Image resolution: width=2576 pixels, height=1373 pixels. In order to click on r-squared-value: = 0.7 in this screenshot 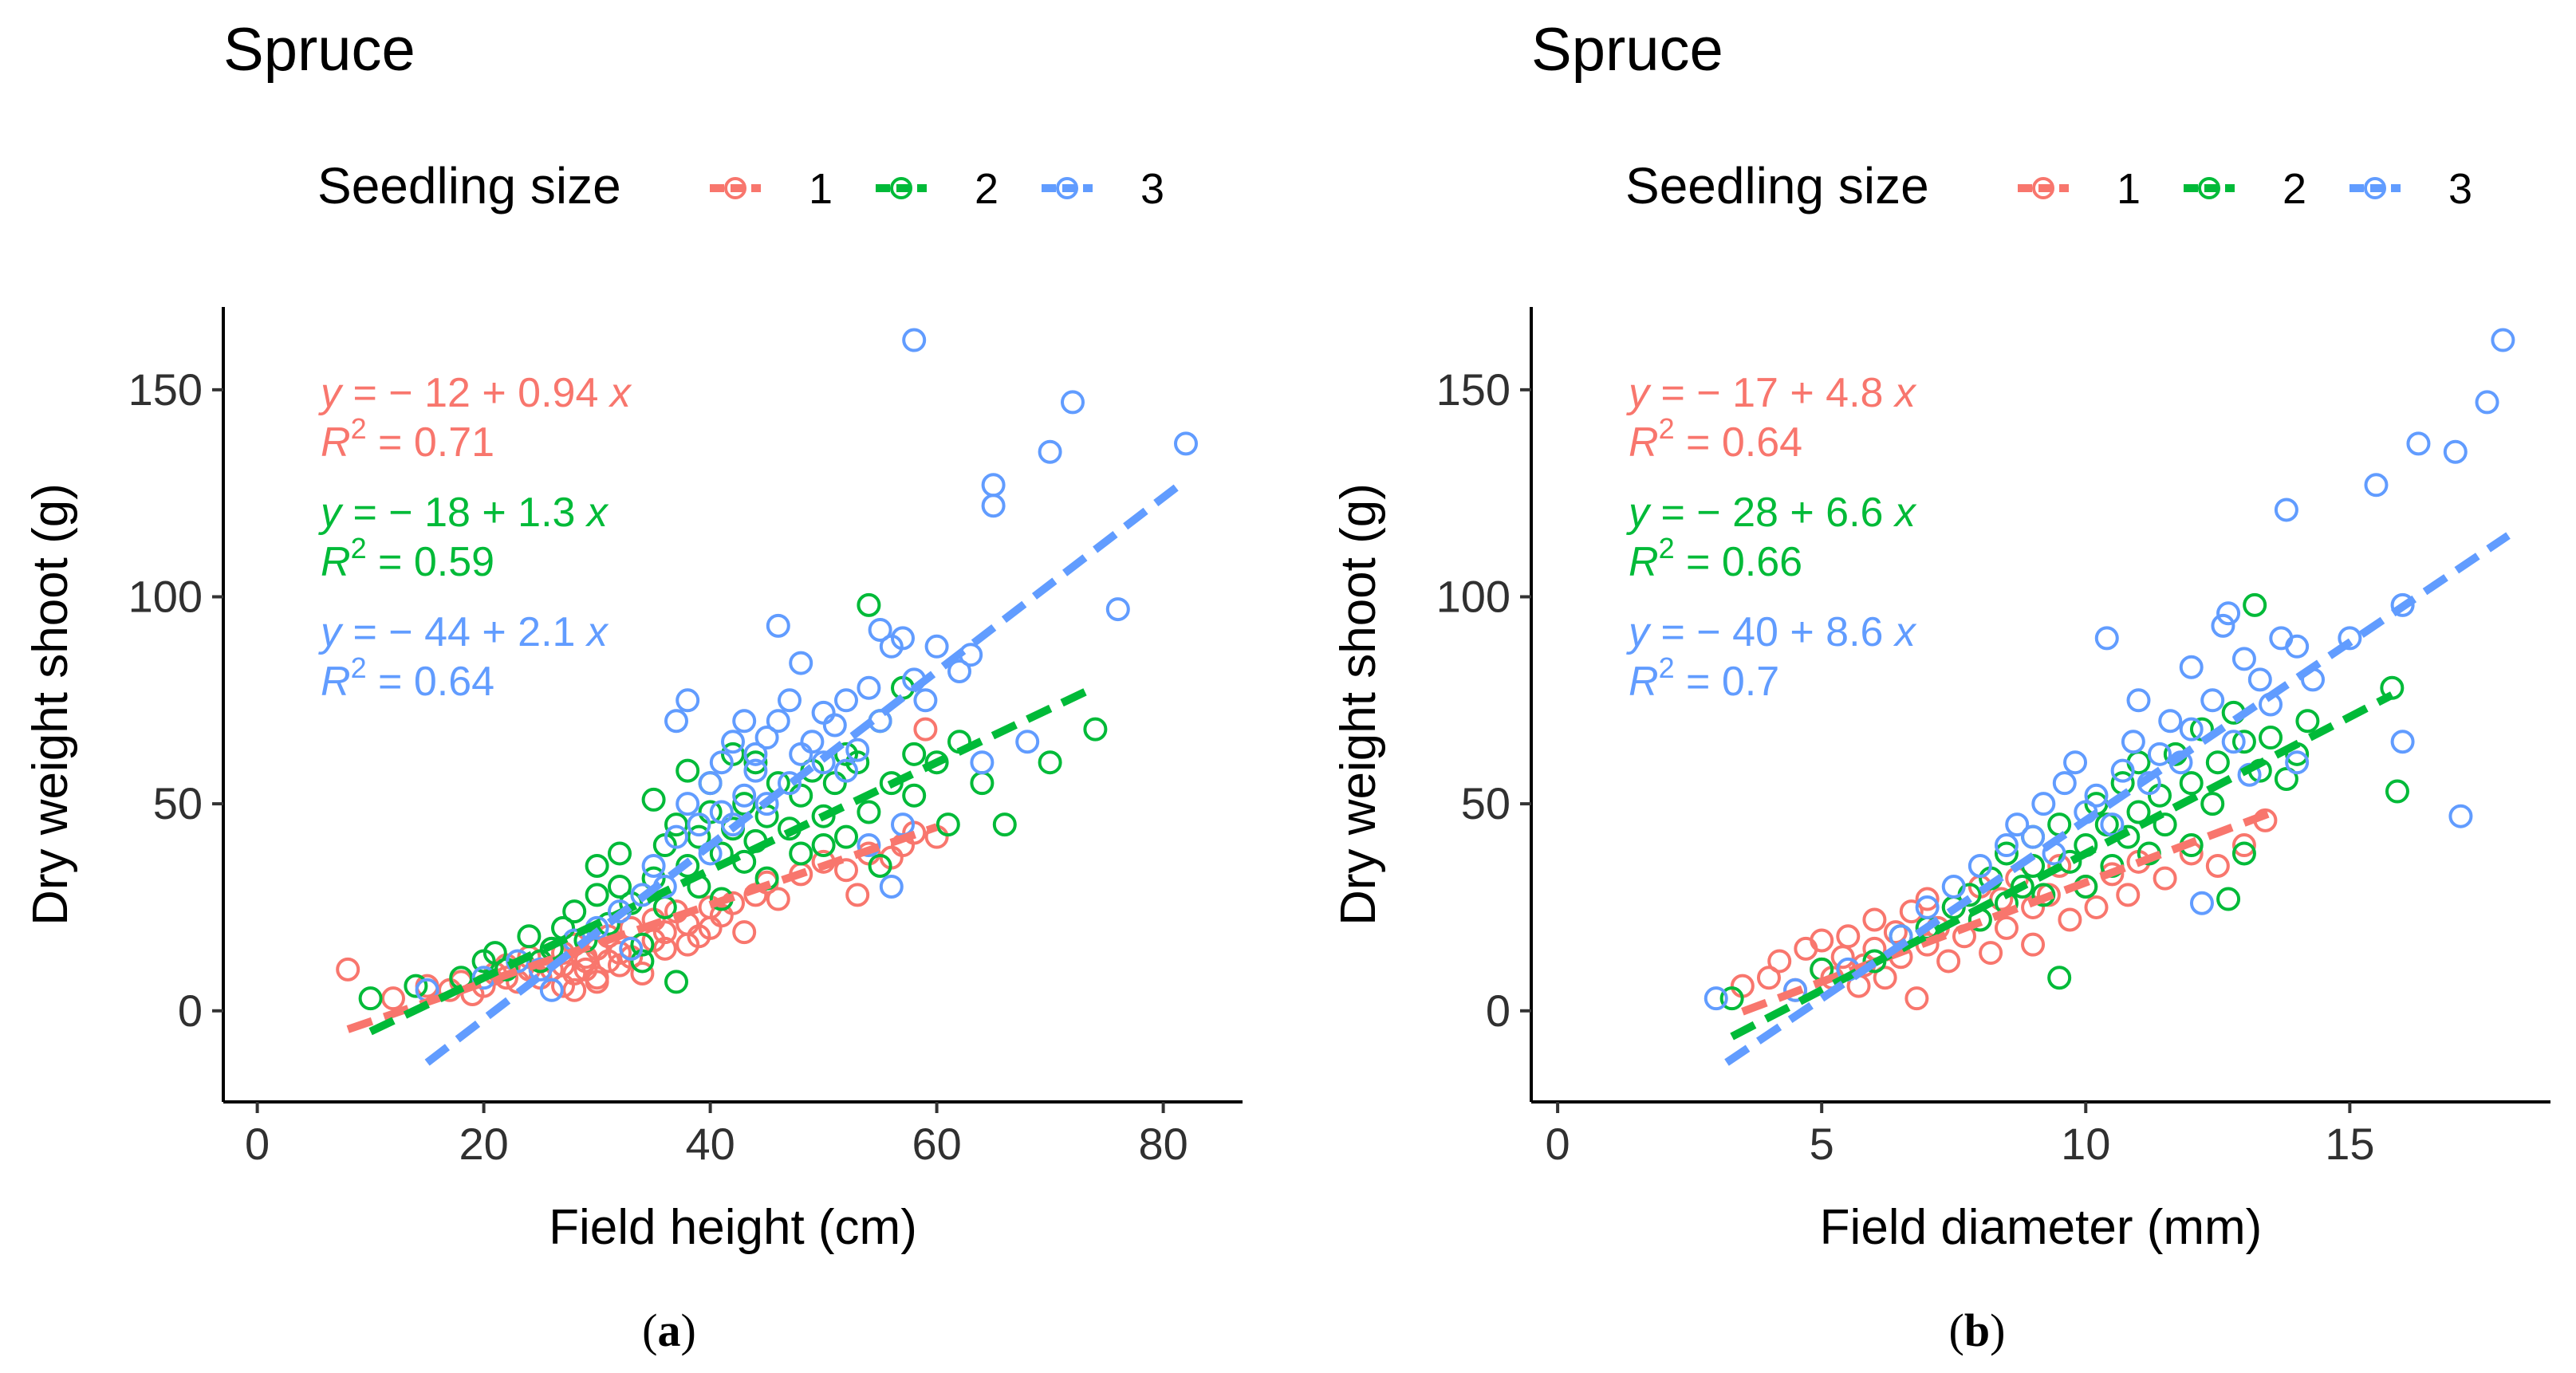, I will do `click(1727, 682)`.